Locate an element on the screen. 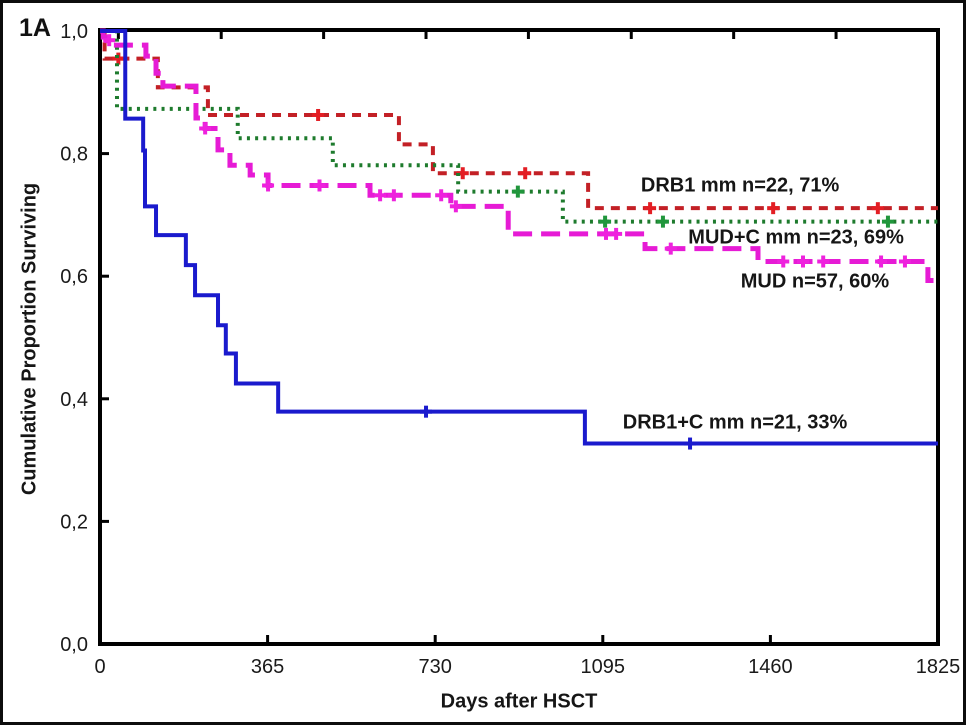 This screenshot has height=725, width=966. top-axis-ticks is located at coordinates (477, 35).